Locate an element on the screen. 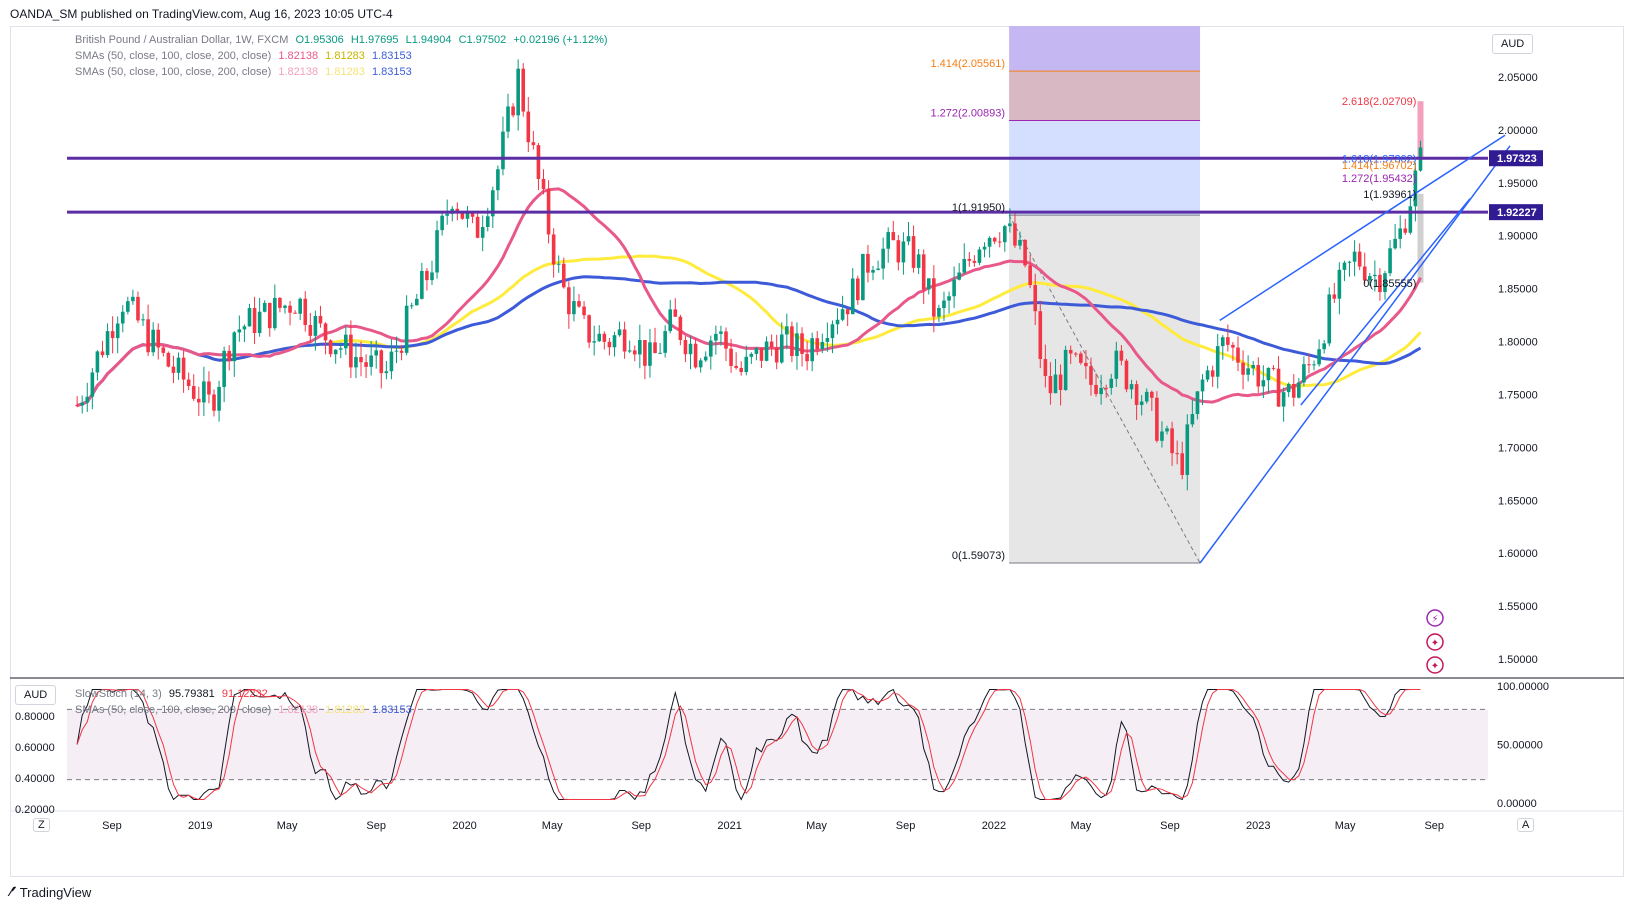  price-currency-button: AUD is located at coordinates (1513, 44).